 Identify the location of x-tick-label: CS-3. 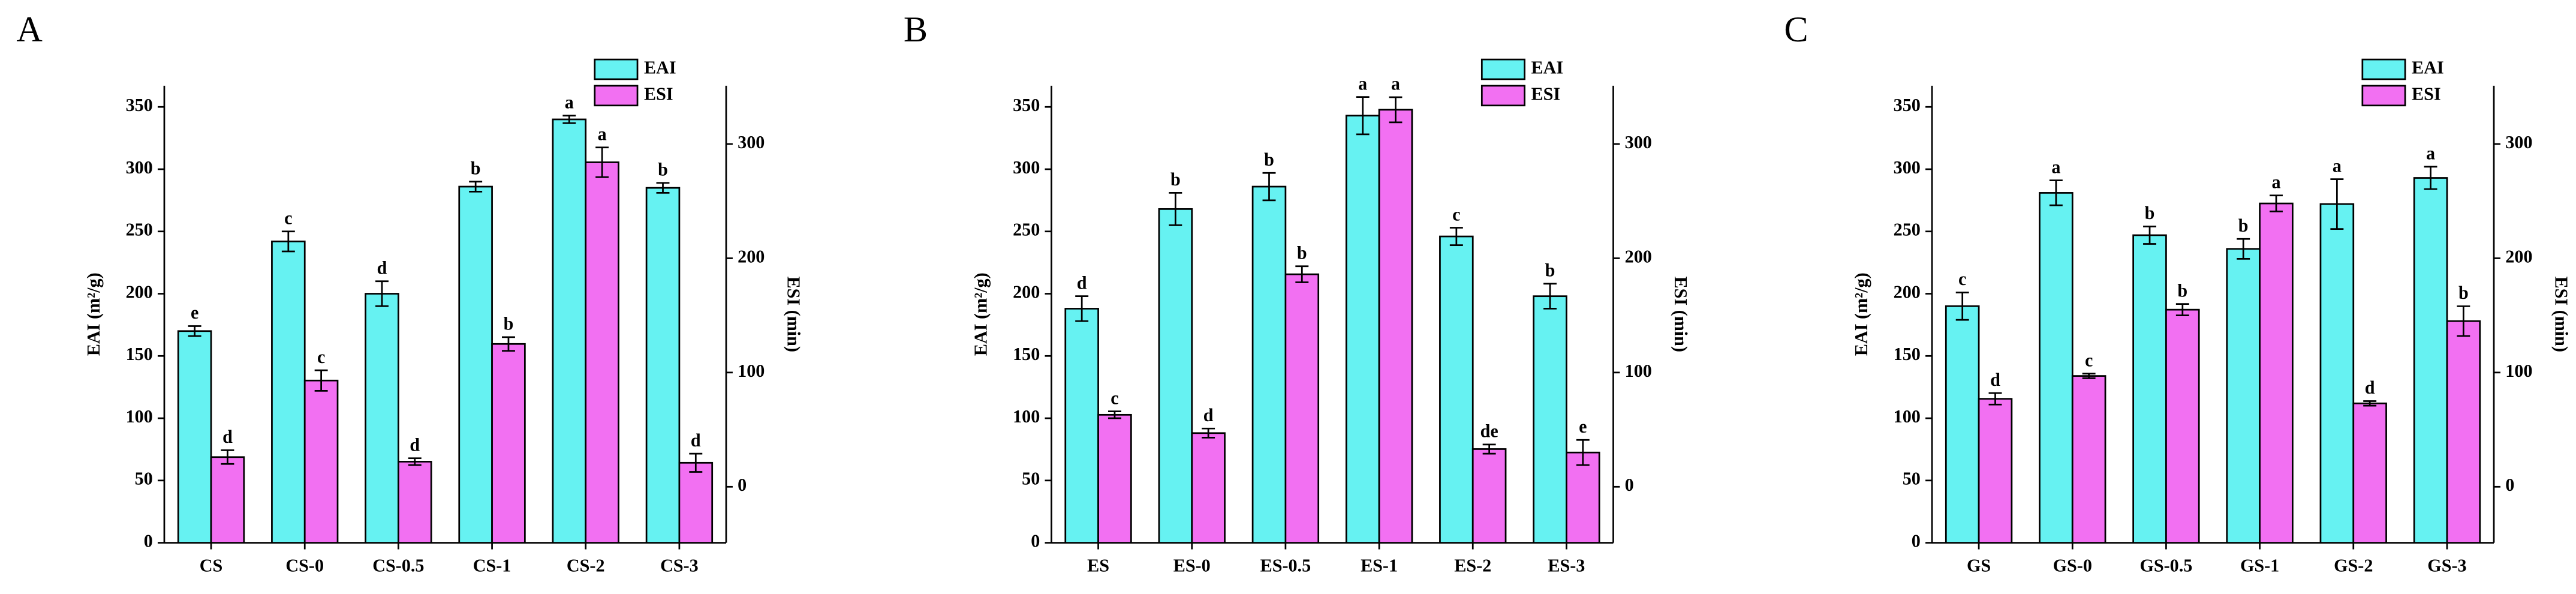
(679, 566).